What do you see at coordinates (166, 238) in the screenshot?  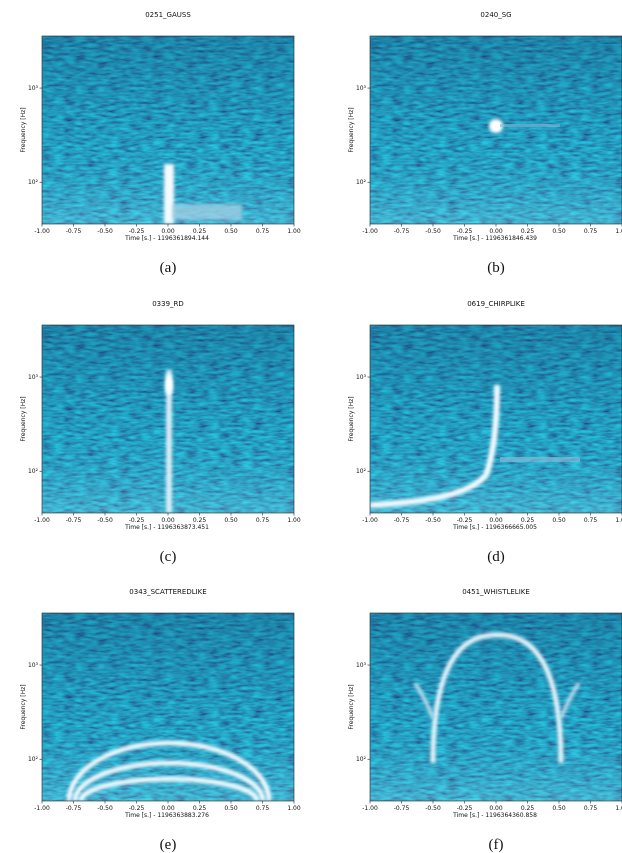 I see `x-axis-label: Time [s.] - 1196361894.144` at bounding box center [166, 238].